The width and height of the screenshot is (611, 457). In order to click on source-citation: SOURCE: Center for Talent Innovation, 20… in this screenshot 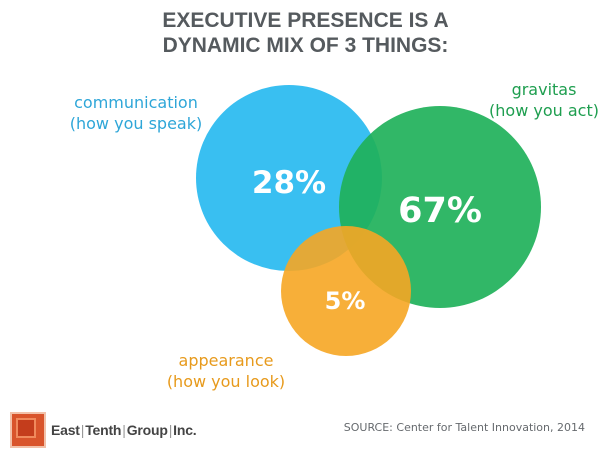, I will do `click(464, 427)`.